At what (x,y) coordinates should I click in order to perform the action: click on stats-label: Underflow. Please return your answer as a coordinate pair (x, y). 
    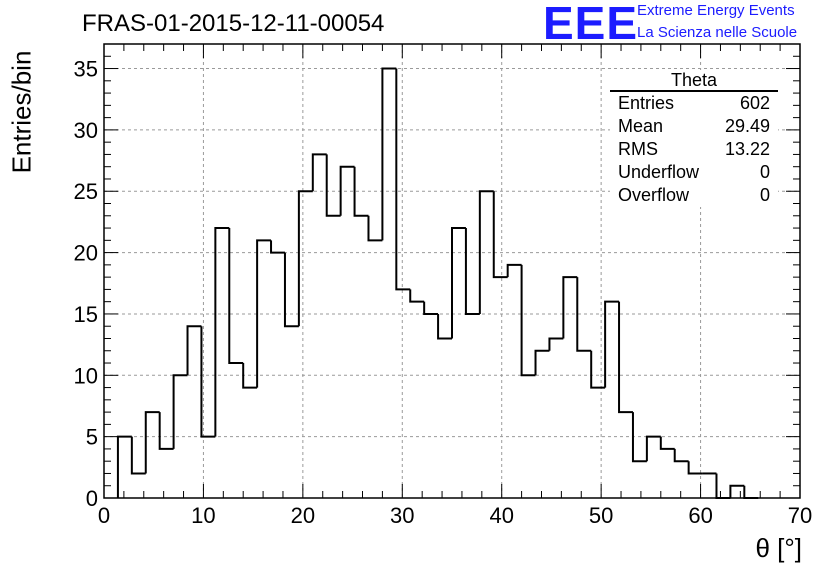
    Looking at the image, I should click on (659, 172).